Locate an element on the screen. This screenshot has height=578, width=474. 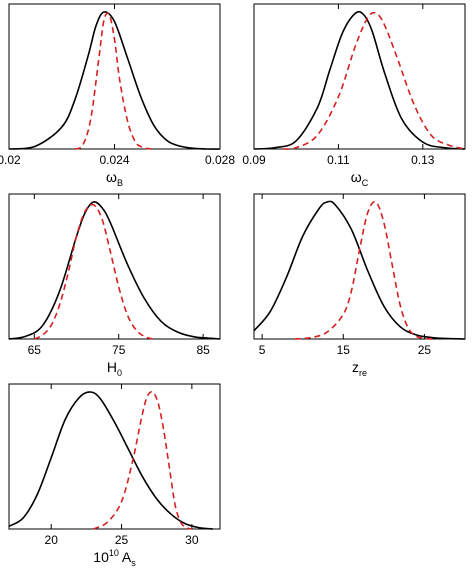
x-axis-label: H0 is located at coordinates (114, 368).